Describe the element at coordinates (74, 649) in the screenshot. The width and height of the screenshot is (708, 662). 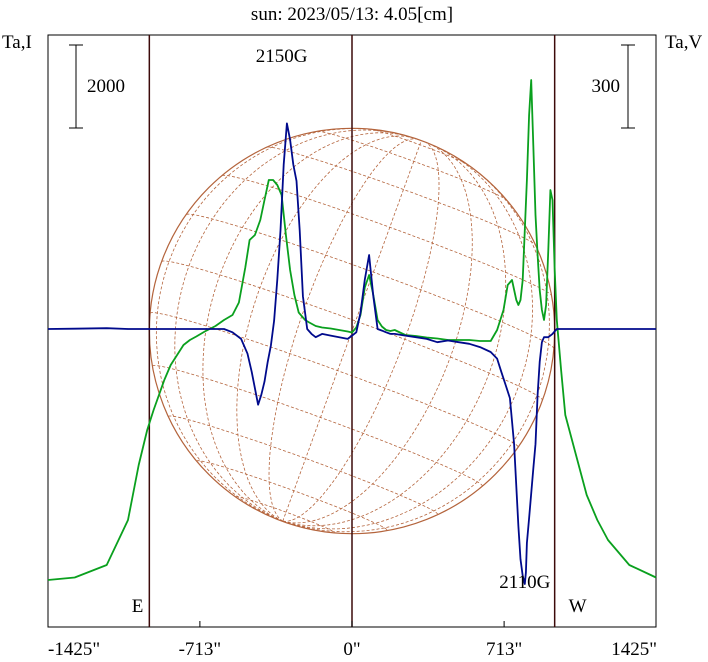
I see `x-tick-label: -1425"` at that location.